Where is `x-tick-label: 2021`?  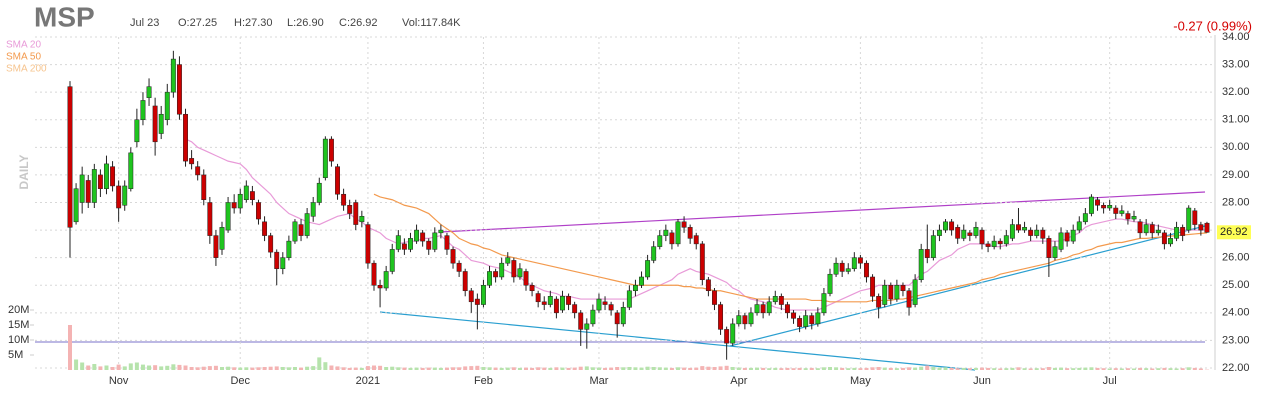
x-tick-label: 2021 is located at coordinates (368, 381).